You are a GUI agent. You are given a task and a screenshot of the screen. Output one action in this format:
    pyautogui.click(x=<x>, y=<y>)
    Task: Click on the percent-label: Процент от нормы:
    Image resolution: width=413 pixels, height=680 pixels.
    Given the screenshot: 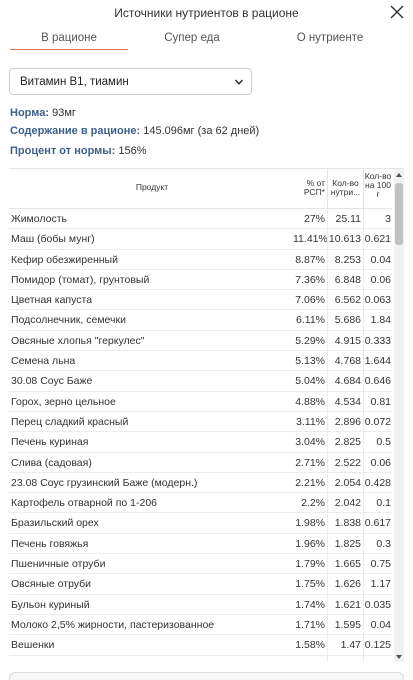 What is the action you would take?
    pyautogui.click(x=63, y=151)
    